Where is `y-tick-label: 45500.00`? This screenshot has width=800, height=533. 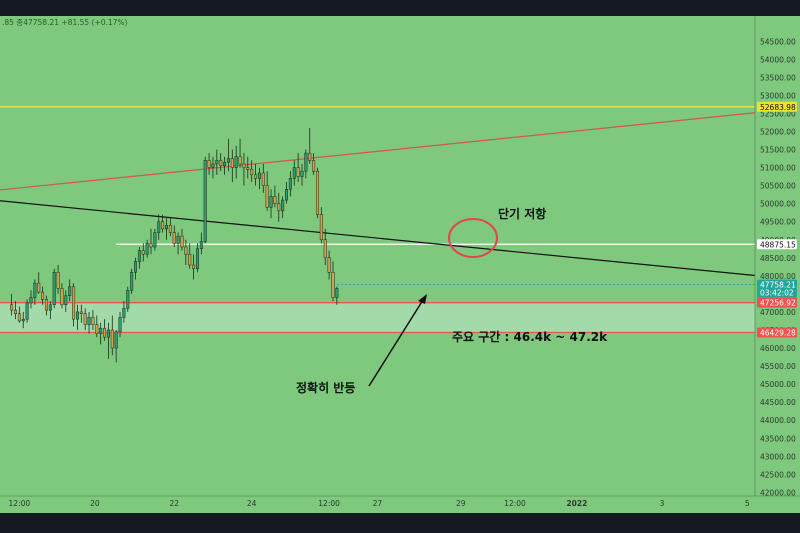
y-tick-label: 45500.00 is located at coordinates (778, 366).